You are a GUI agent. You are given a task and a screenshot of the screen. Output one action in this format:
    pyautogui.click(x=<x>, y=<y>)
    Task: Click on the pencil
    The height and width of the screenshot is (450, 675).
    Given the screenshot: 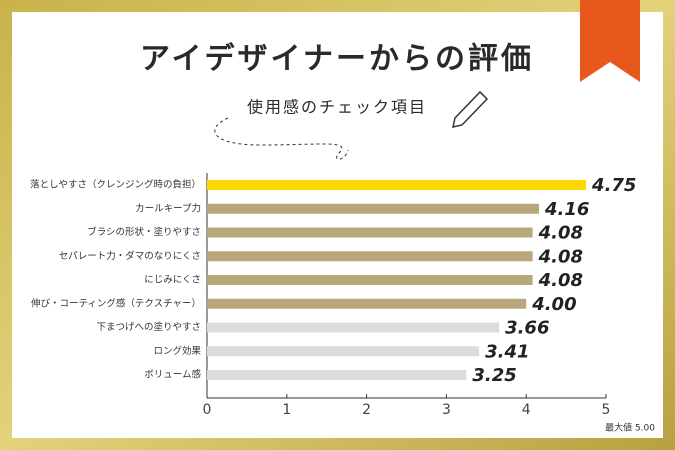 What is the action you would take?
    pyautogui.click(x=470, y=109)
    